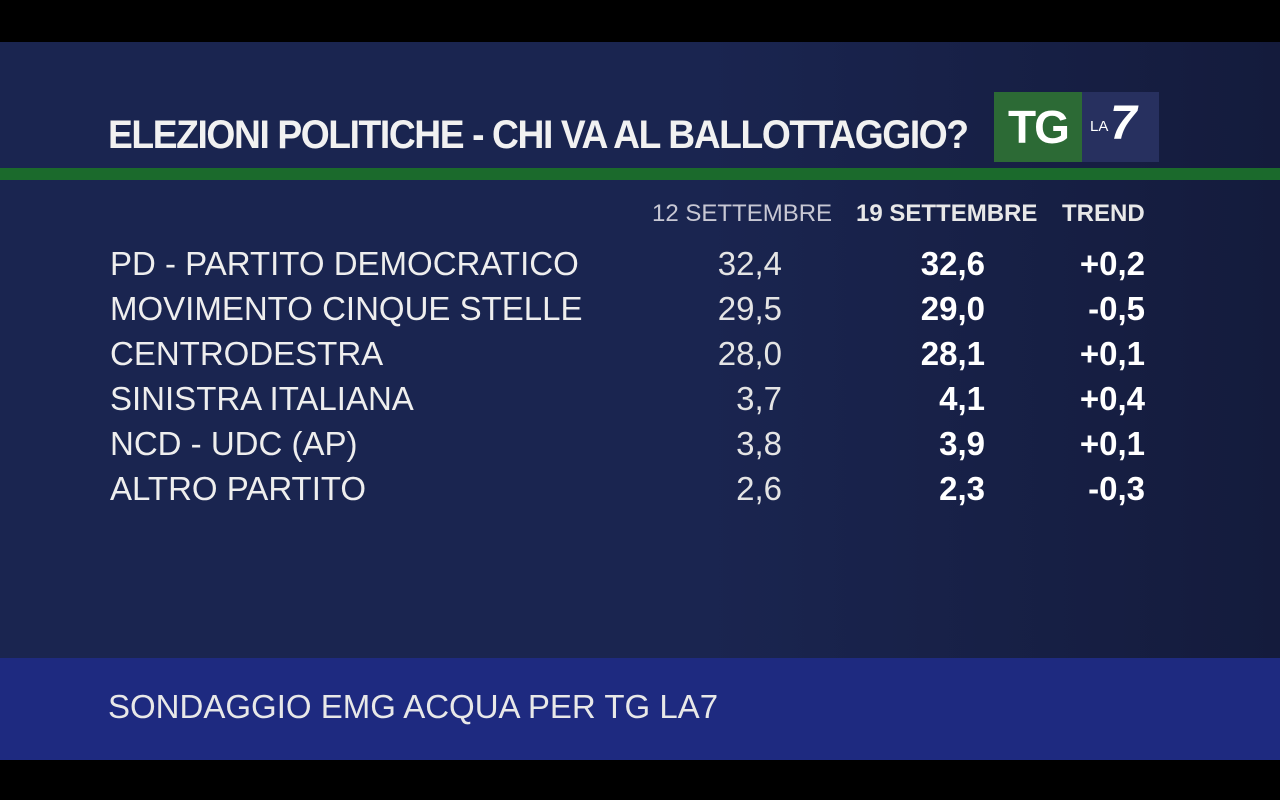 Image resolution: width=1280 pixels, height=800 pixels. What do you see at coordinates (262, 398) in the screenshot?
I see `party-name: SINISTRA ITALIANA` at bounding box center [262, 398].